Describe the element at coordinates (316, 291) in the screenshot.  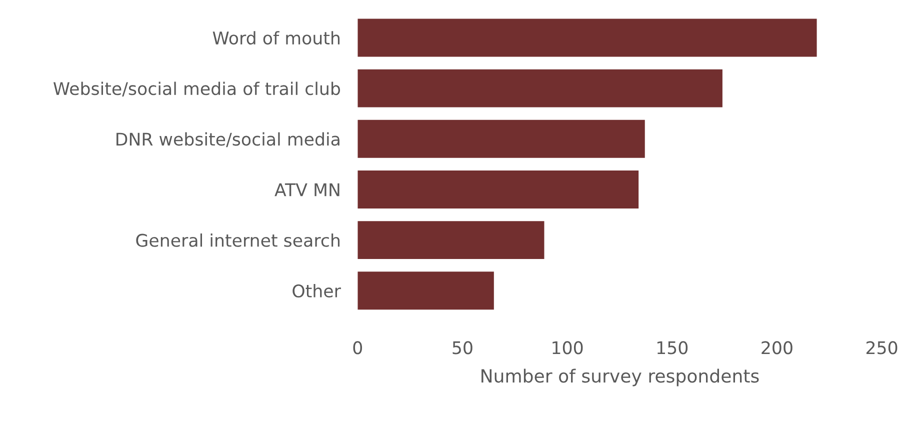
I see `y-tick-label: Other` at that location.